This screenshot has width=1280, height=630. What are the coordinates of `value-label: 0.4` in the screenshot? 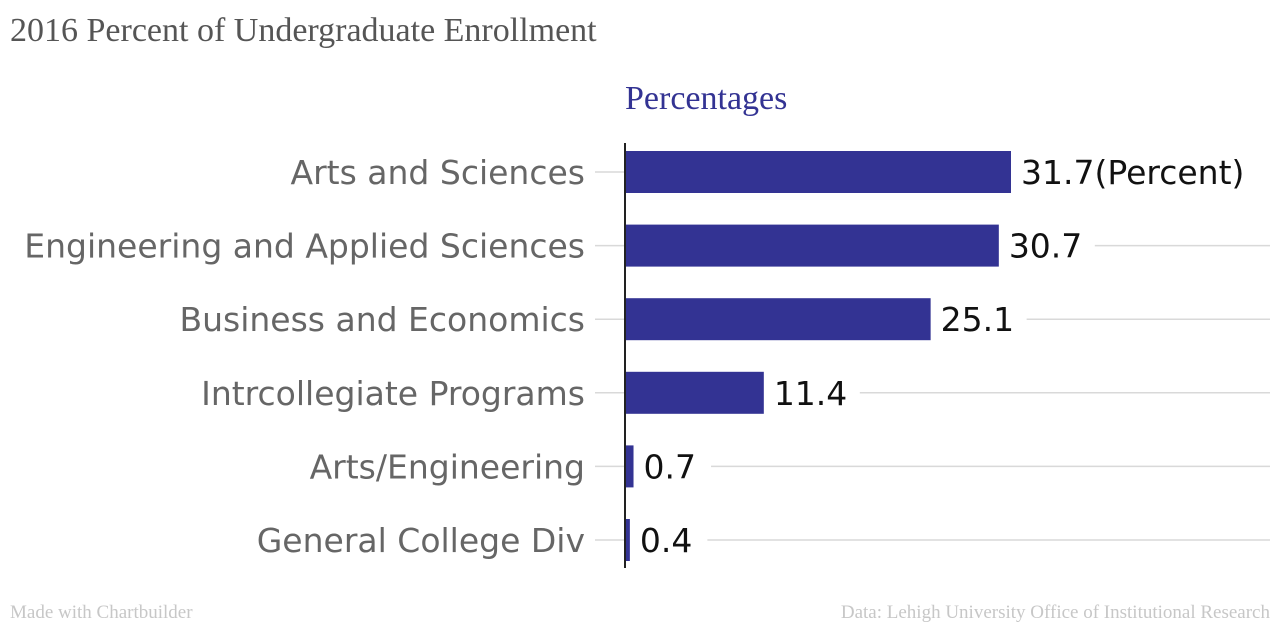 It's located at (666, 540).